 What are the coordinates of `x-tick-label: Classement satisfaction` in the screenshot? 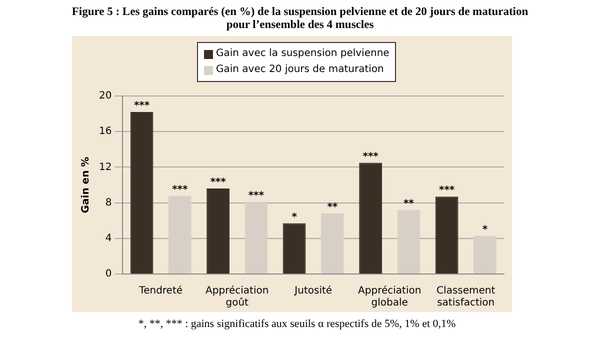 It's located at (466, 297).